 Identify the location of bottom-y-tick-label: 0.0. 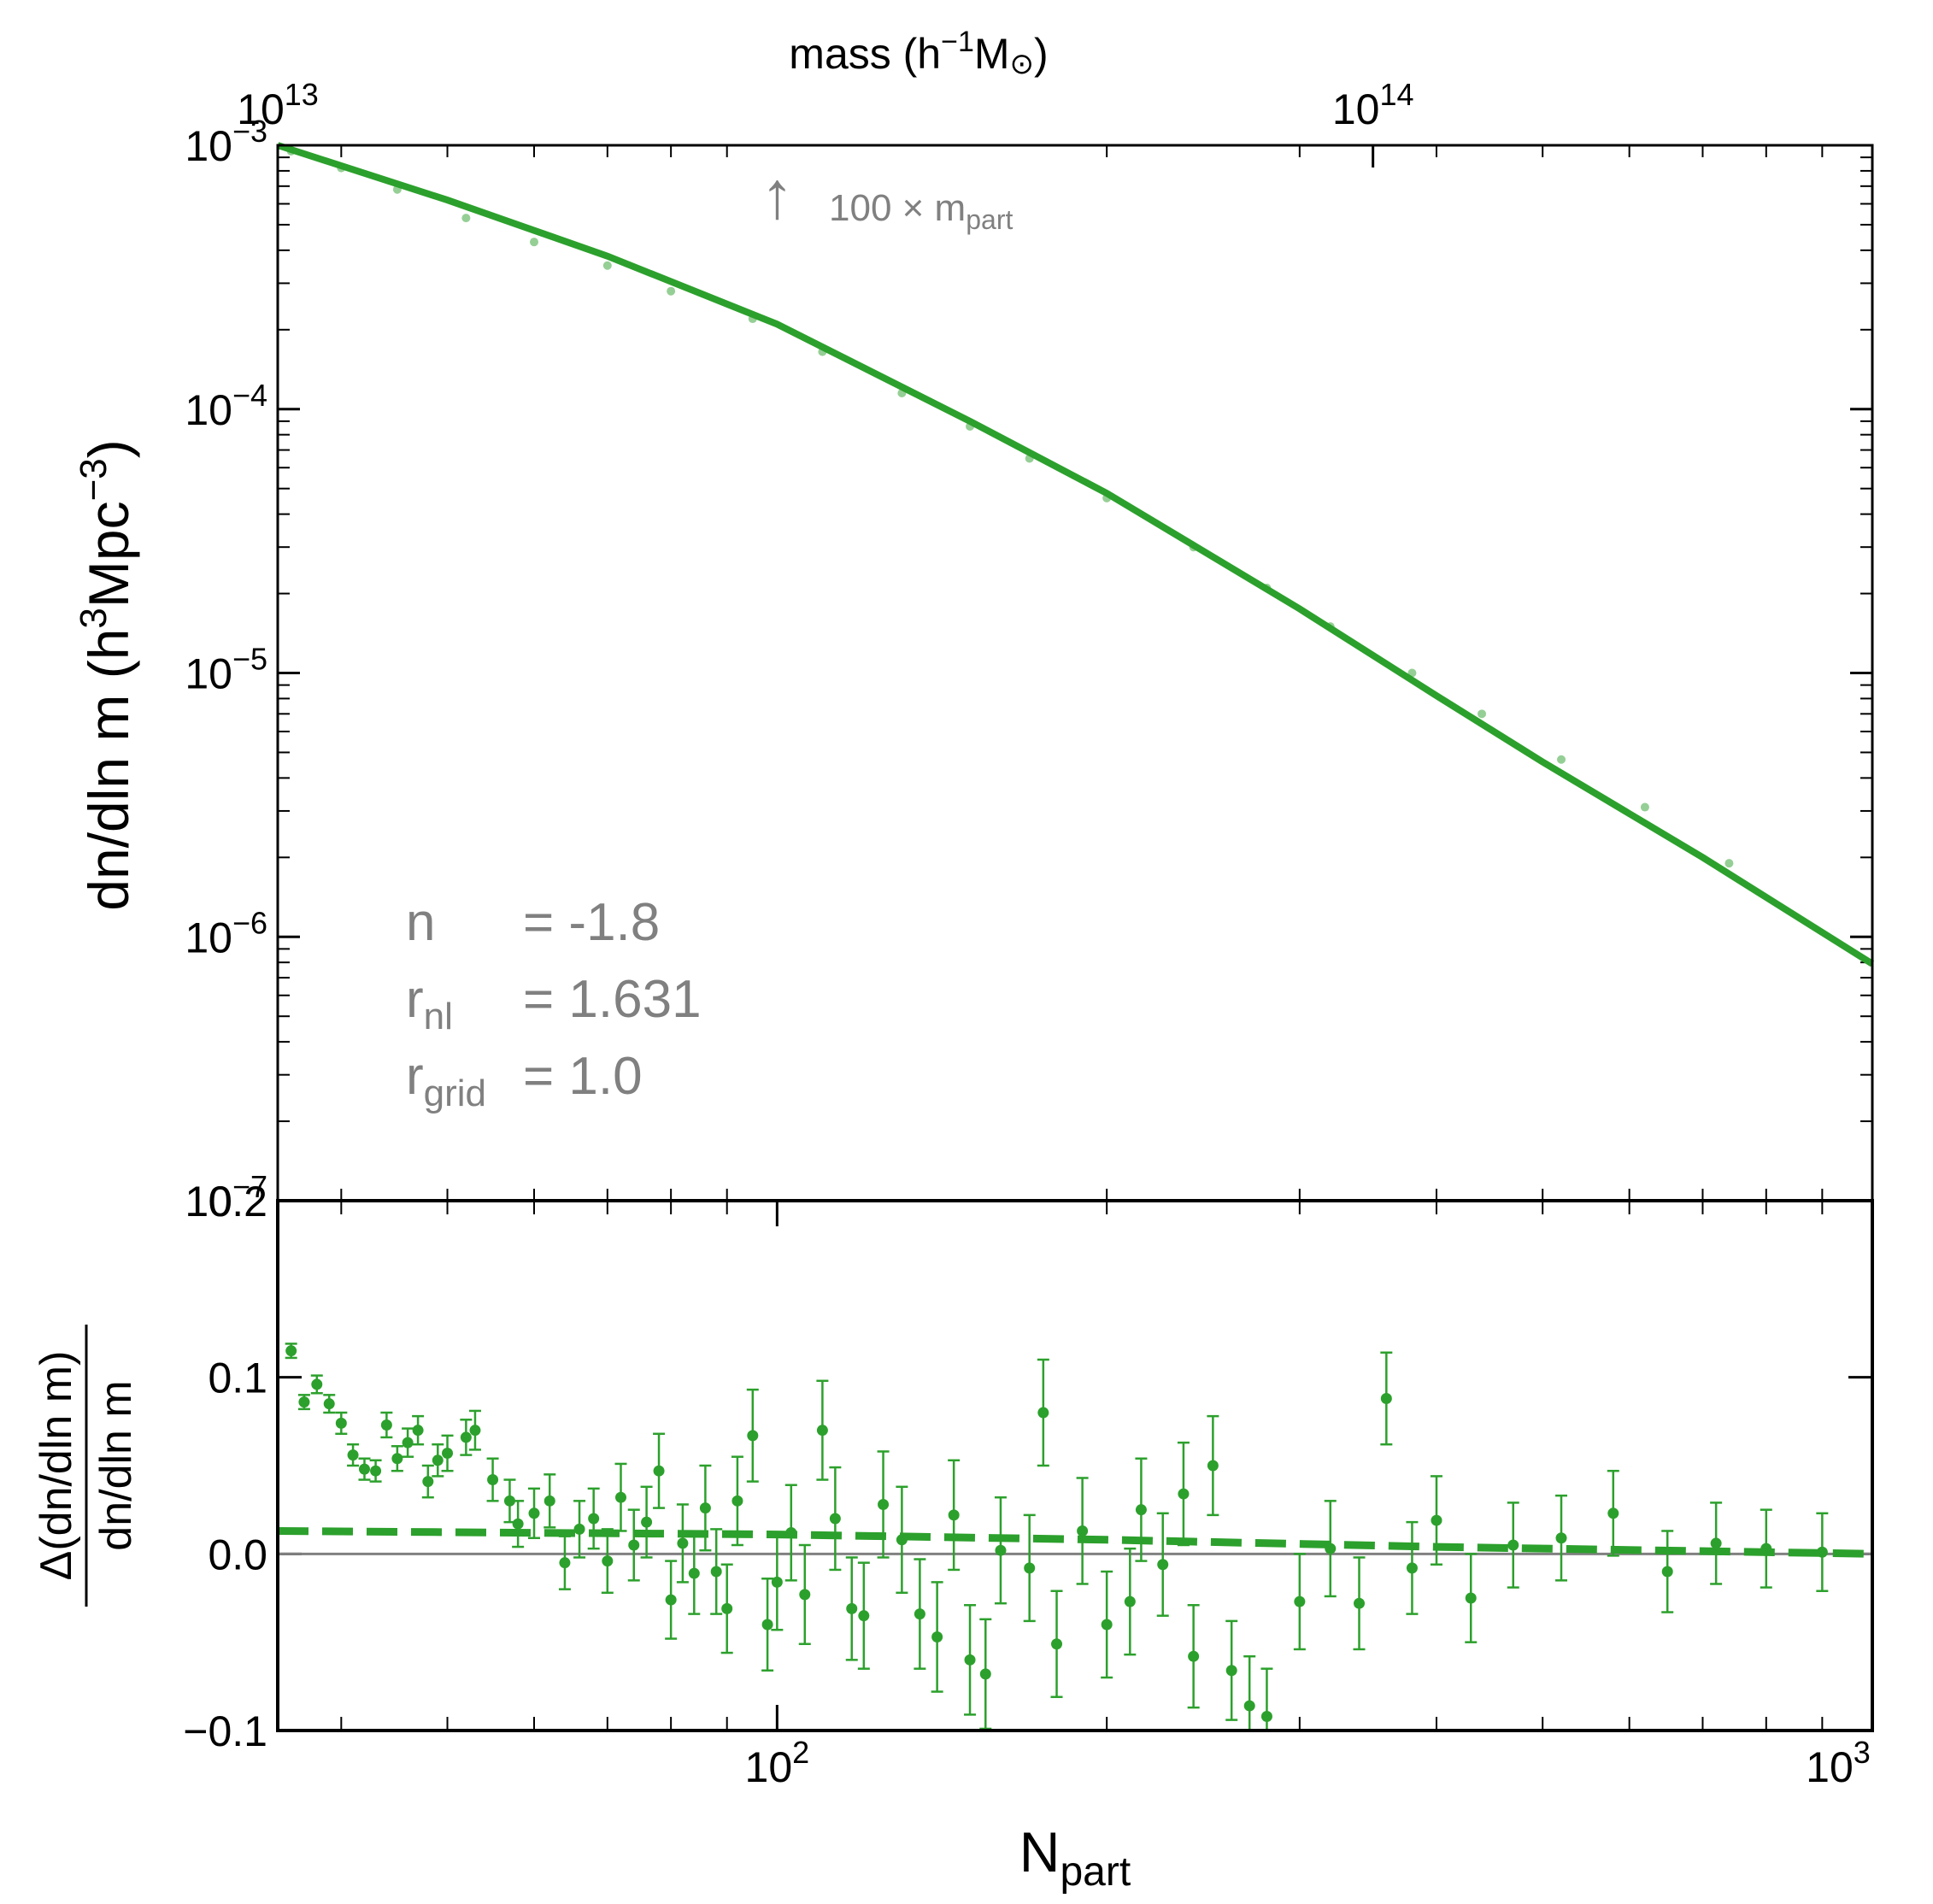
(237, 1554).